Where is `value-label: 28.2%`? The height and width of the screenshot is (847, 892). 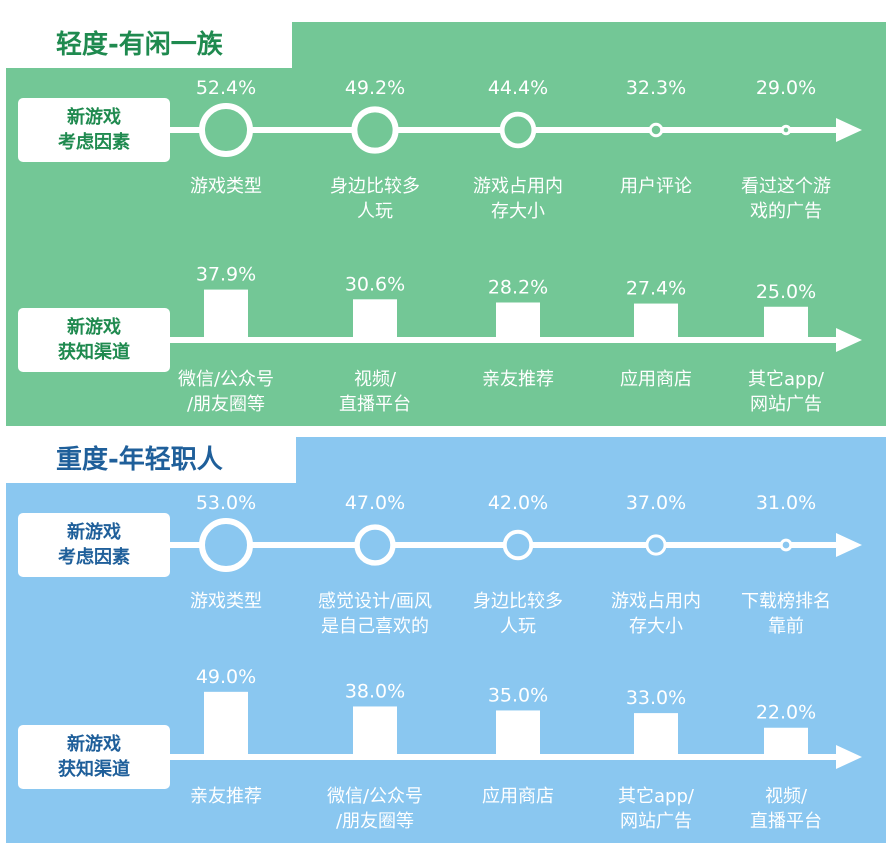 value-label: 28.2% is located at coordinates (518, 287).